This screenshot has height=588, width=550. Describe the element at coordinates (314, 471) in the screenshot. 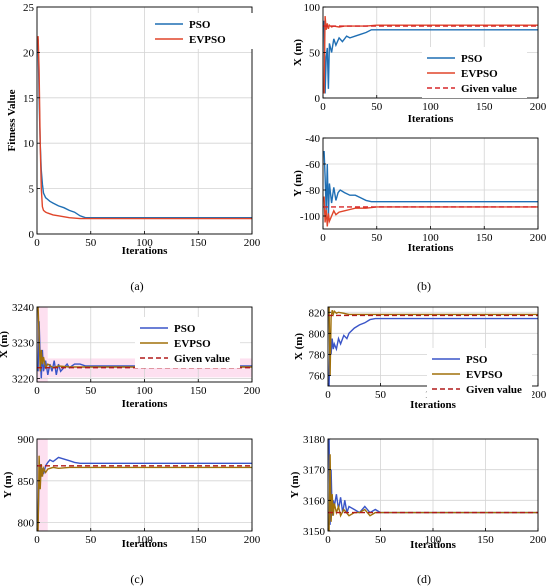

I see `y-tick-label: 3170` at that location.